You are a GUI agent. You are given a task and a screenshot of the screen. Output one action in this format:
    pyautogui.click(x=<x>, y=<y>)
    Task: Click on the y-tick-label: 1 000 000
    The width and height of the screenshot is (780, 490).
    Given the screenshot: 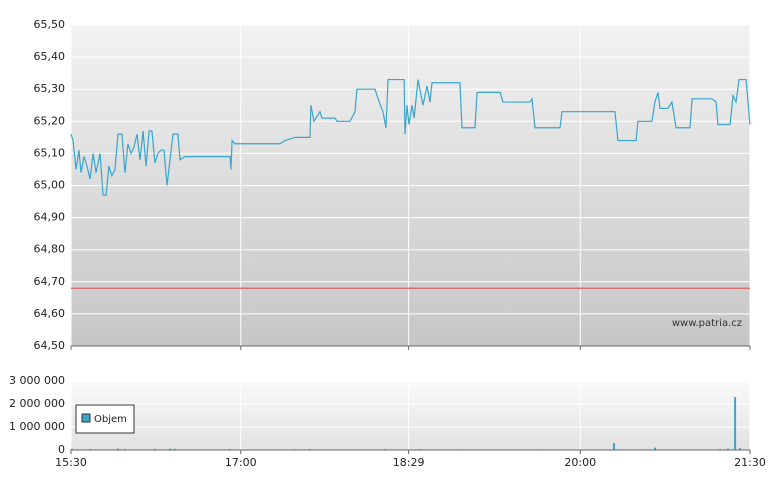 What is the action you would take?
    pyautogui.click(x=37, y=426)
    